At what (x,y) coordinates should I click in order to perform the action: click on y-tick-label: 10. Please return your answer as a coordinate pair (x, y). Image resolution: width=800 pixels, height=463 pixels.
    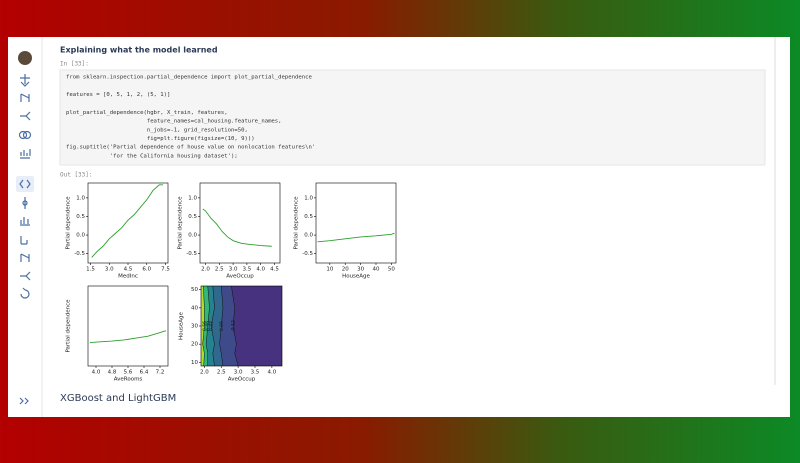
    Looking at the image, I should click on (194, 363).